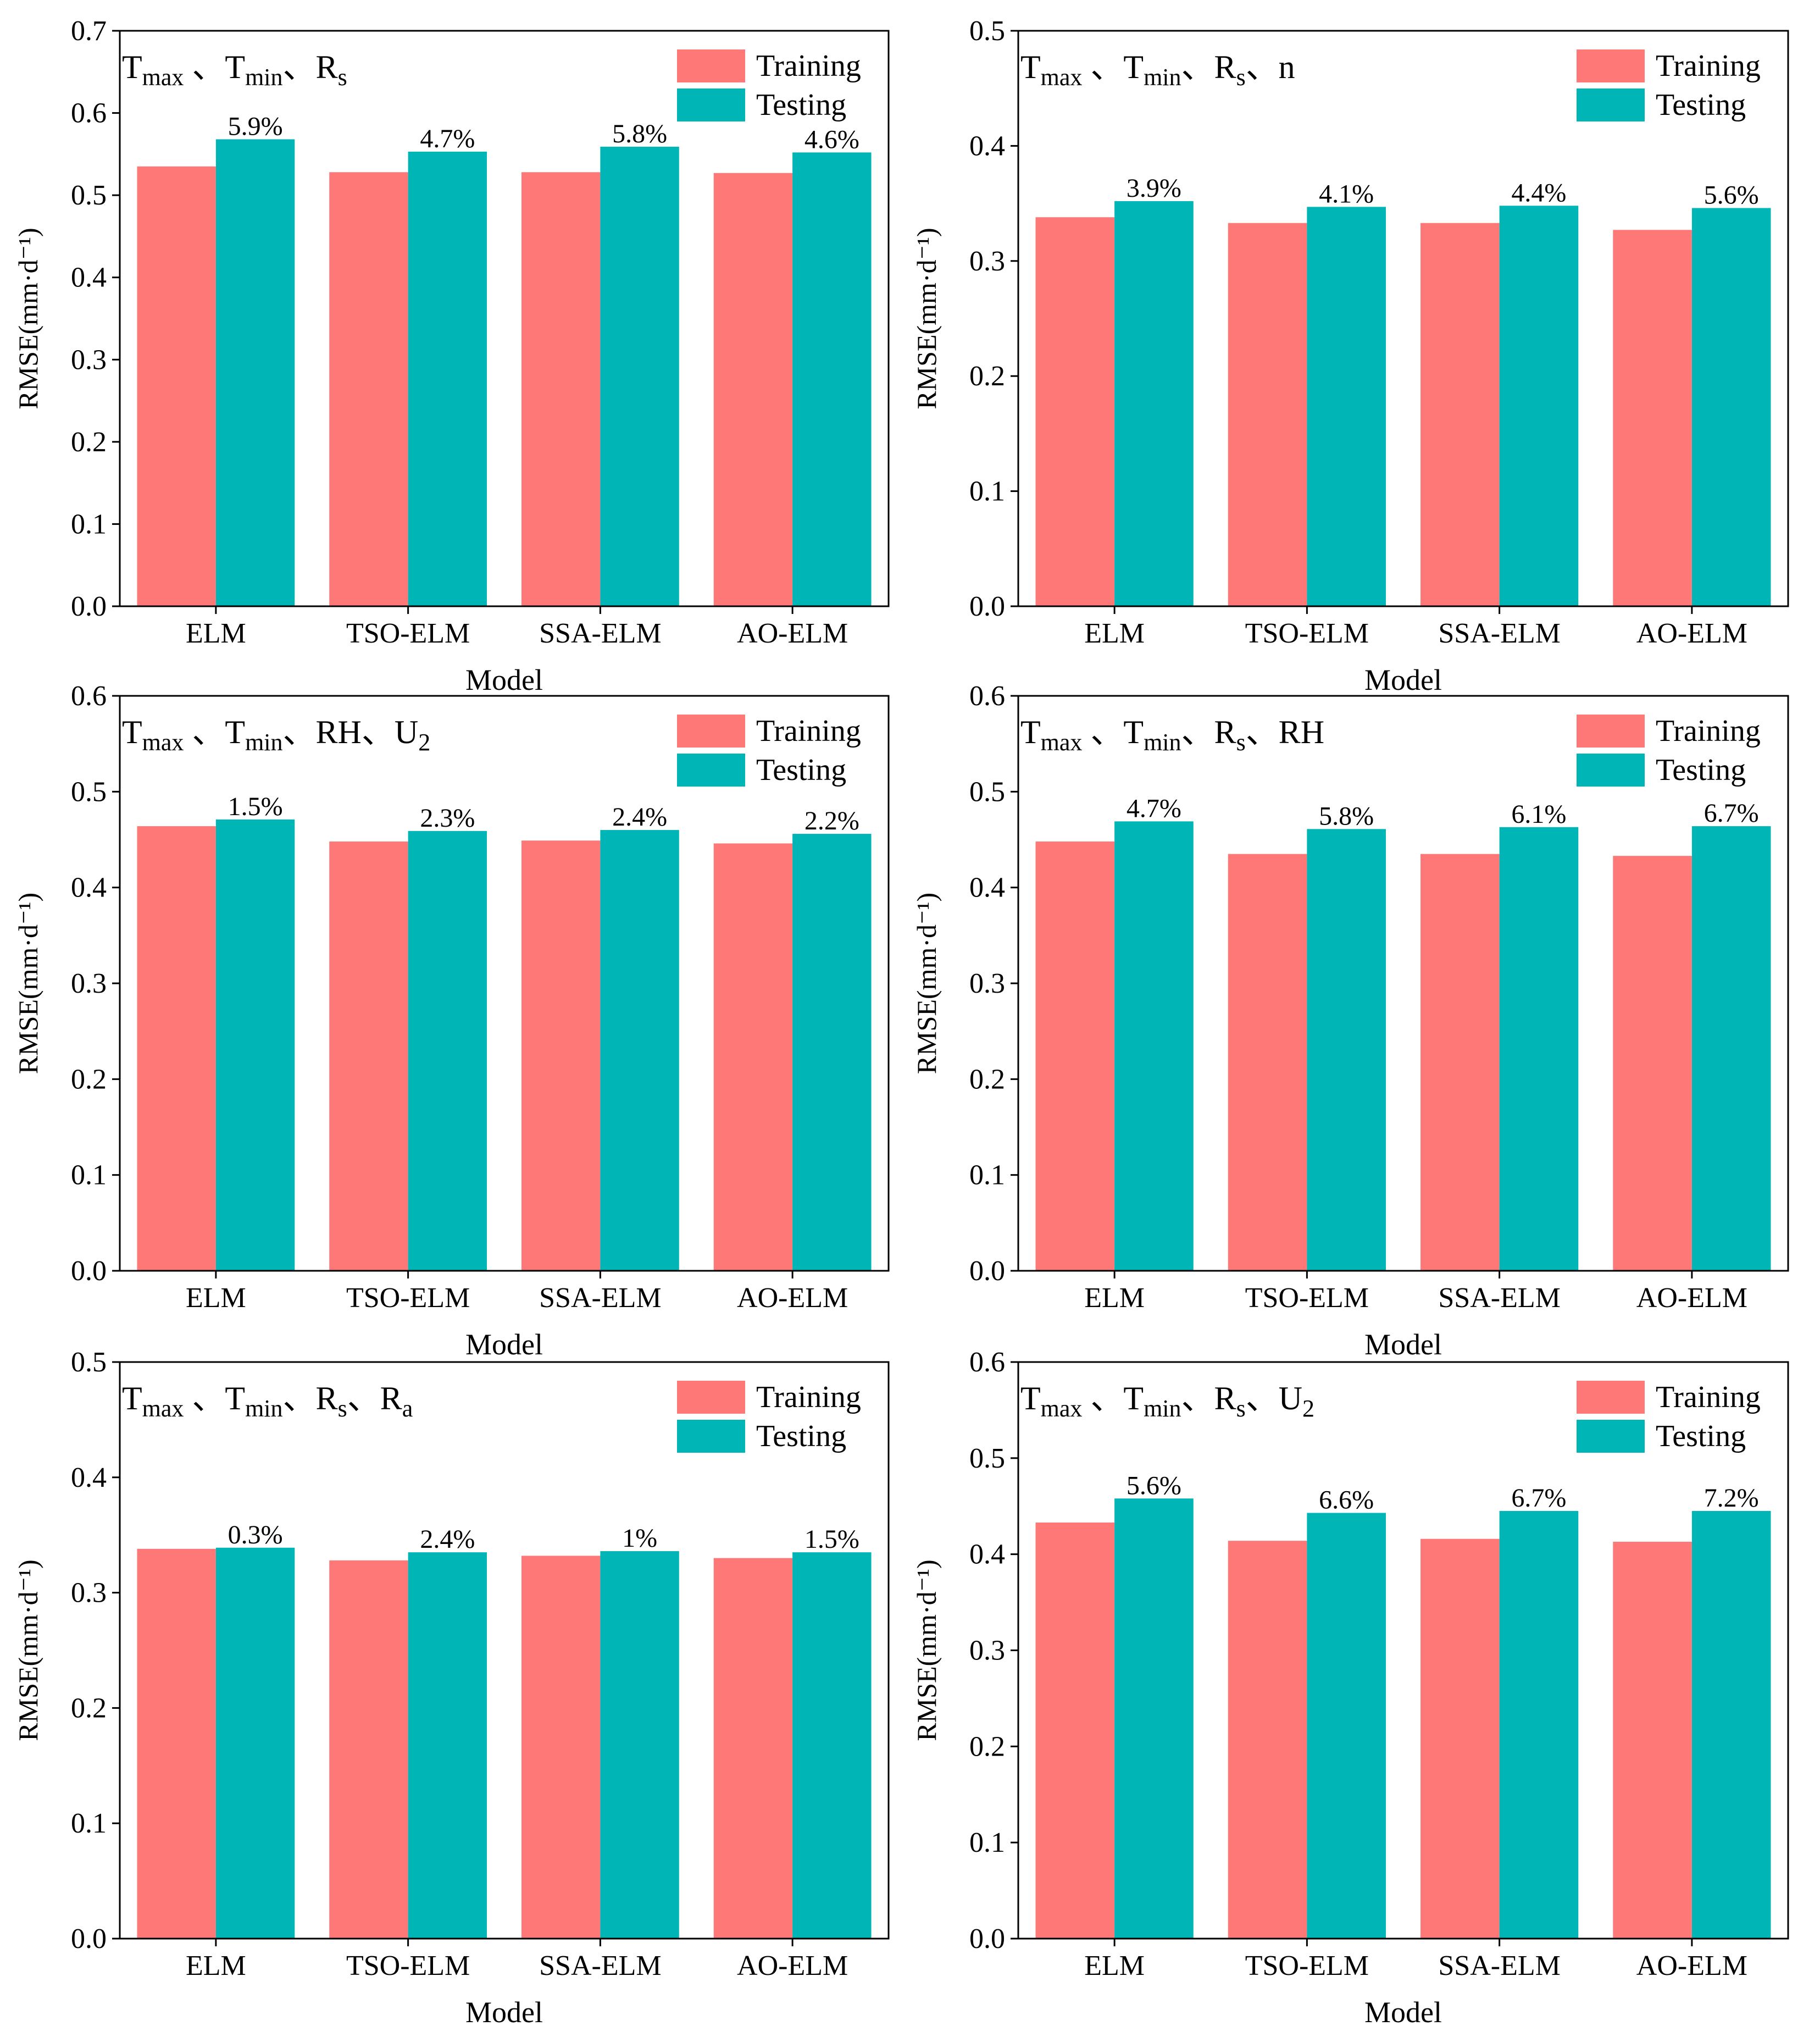  Describe the element at coordinates (1167, 1401) in the screenshot. I see `panel-title: Tmax 、Tmin、Rs、U2` at that location.